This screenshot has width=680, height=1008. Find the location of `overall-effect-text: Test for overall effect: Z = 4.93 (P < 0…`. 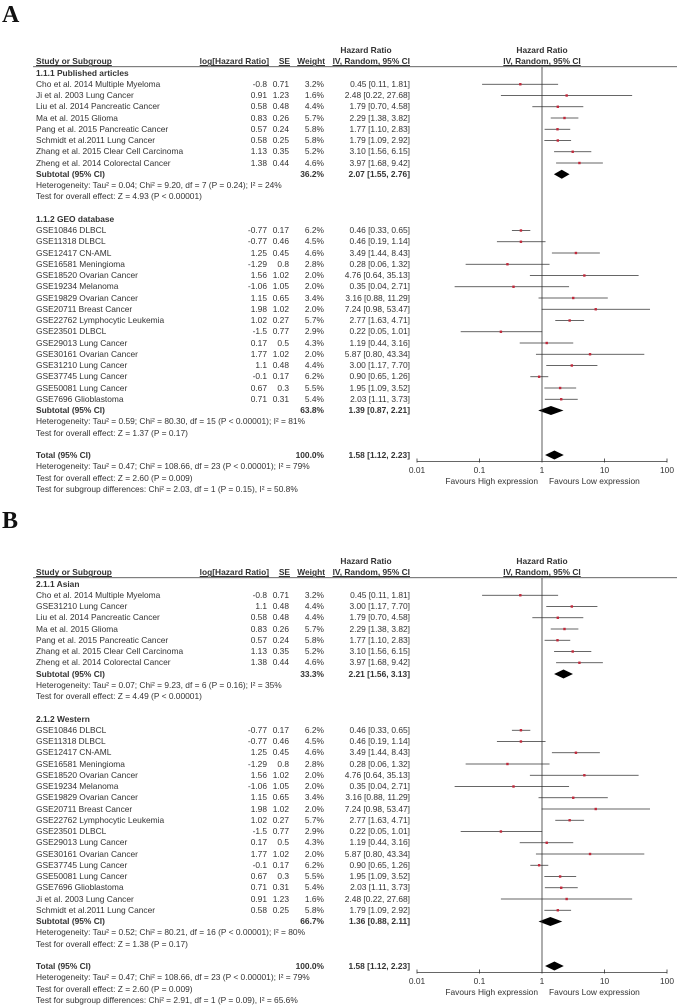

overall-effect-text: Test for overall effect: Z = 4.93 (P < 0… is located at coordinates (119, 196).